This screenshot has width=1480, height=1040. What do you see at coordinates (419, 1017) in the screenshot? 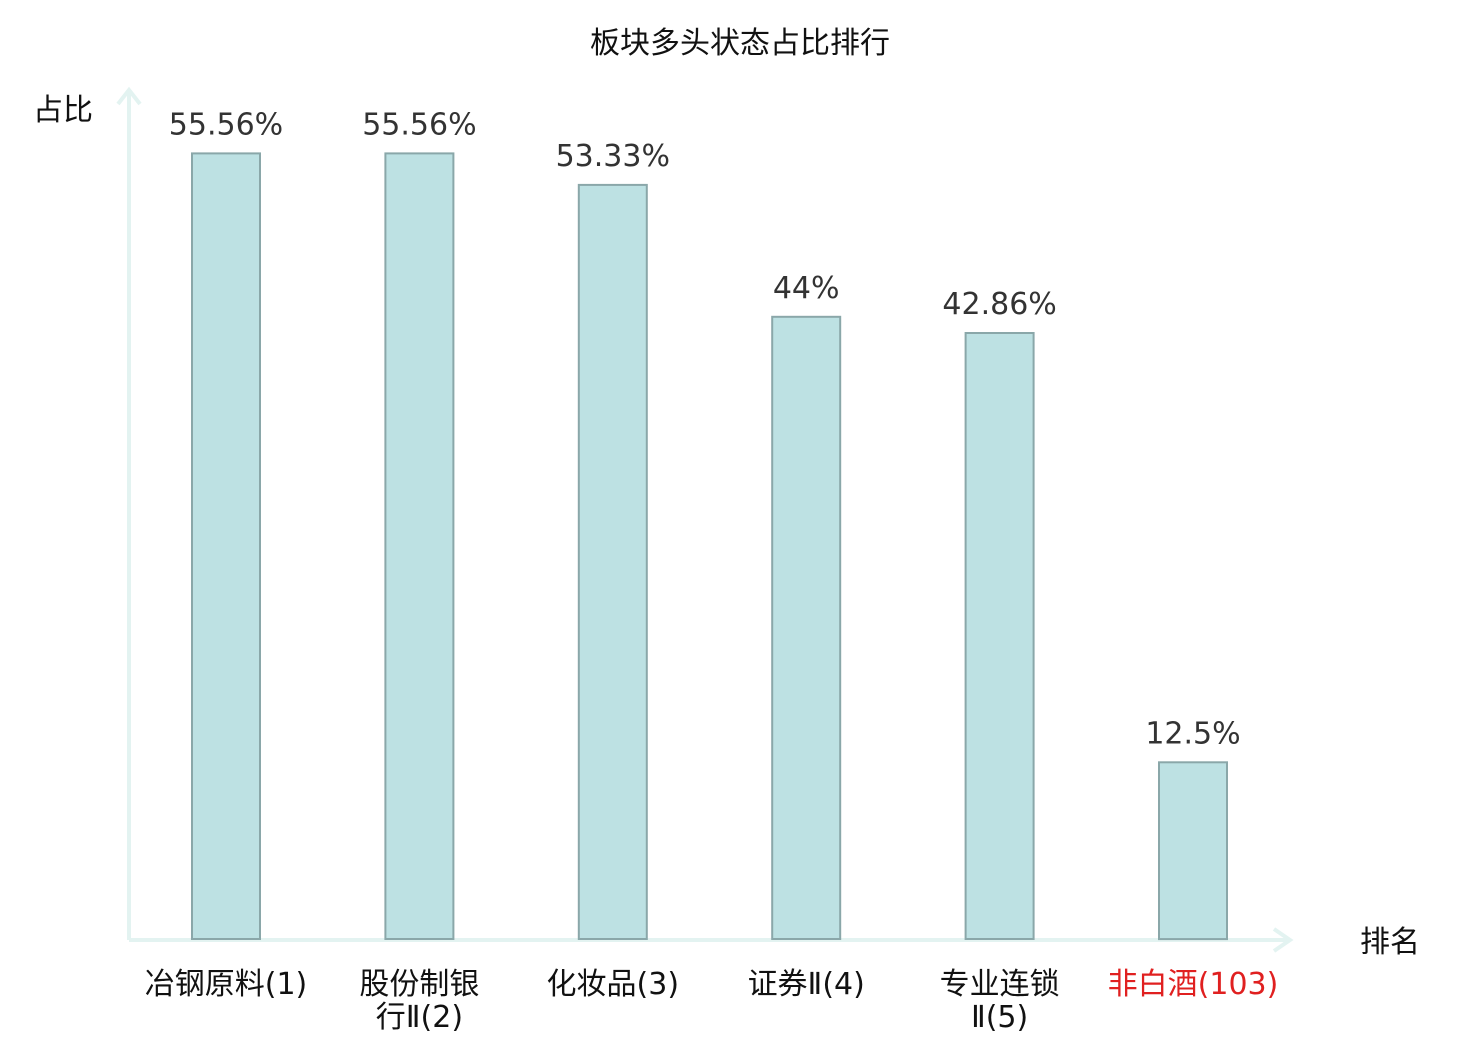
I see `category-label: 行Ⅱ(2)` at bounding box center [419, 1017].